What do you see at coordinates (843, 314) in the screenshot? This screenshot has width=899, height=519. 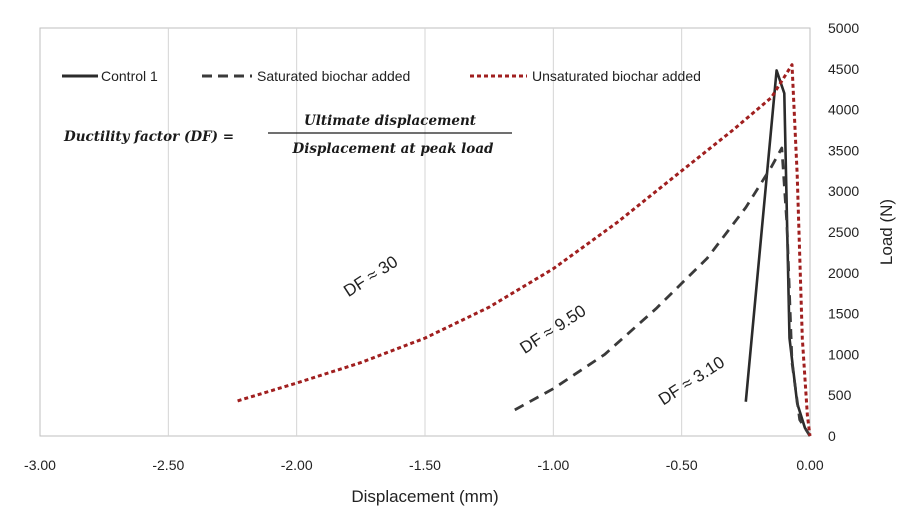 I see `y-tick-label: 1500` at bounding box center [843, 314].